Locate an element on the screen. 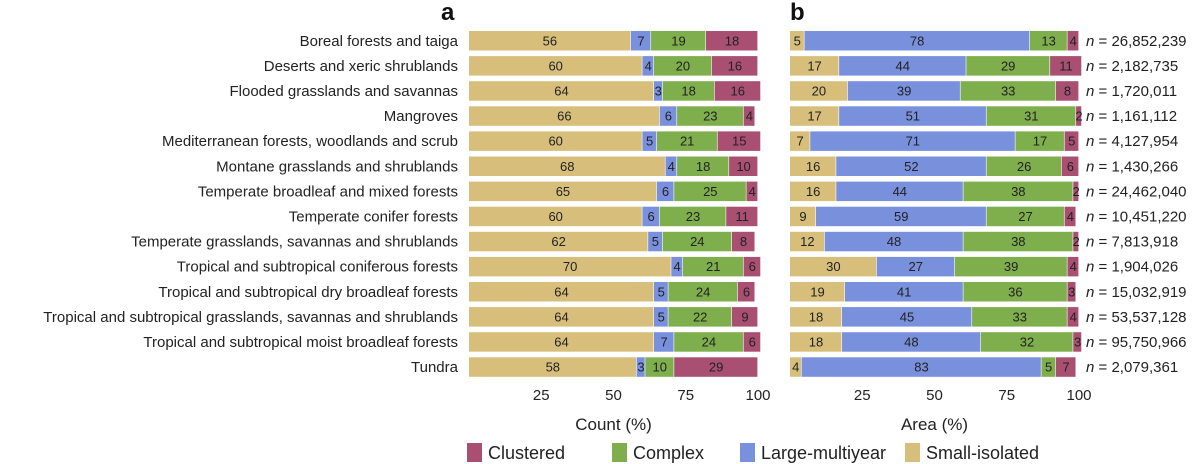  n-label-8: n = 10,451,220 is located at coordinates (1136, 216).